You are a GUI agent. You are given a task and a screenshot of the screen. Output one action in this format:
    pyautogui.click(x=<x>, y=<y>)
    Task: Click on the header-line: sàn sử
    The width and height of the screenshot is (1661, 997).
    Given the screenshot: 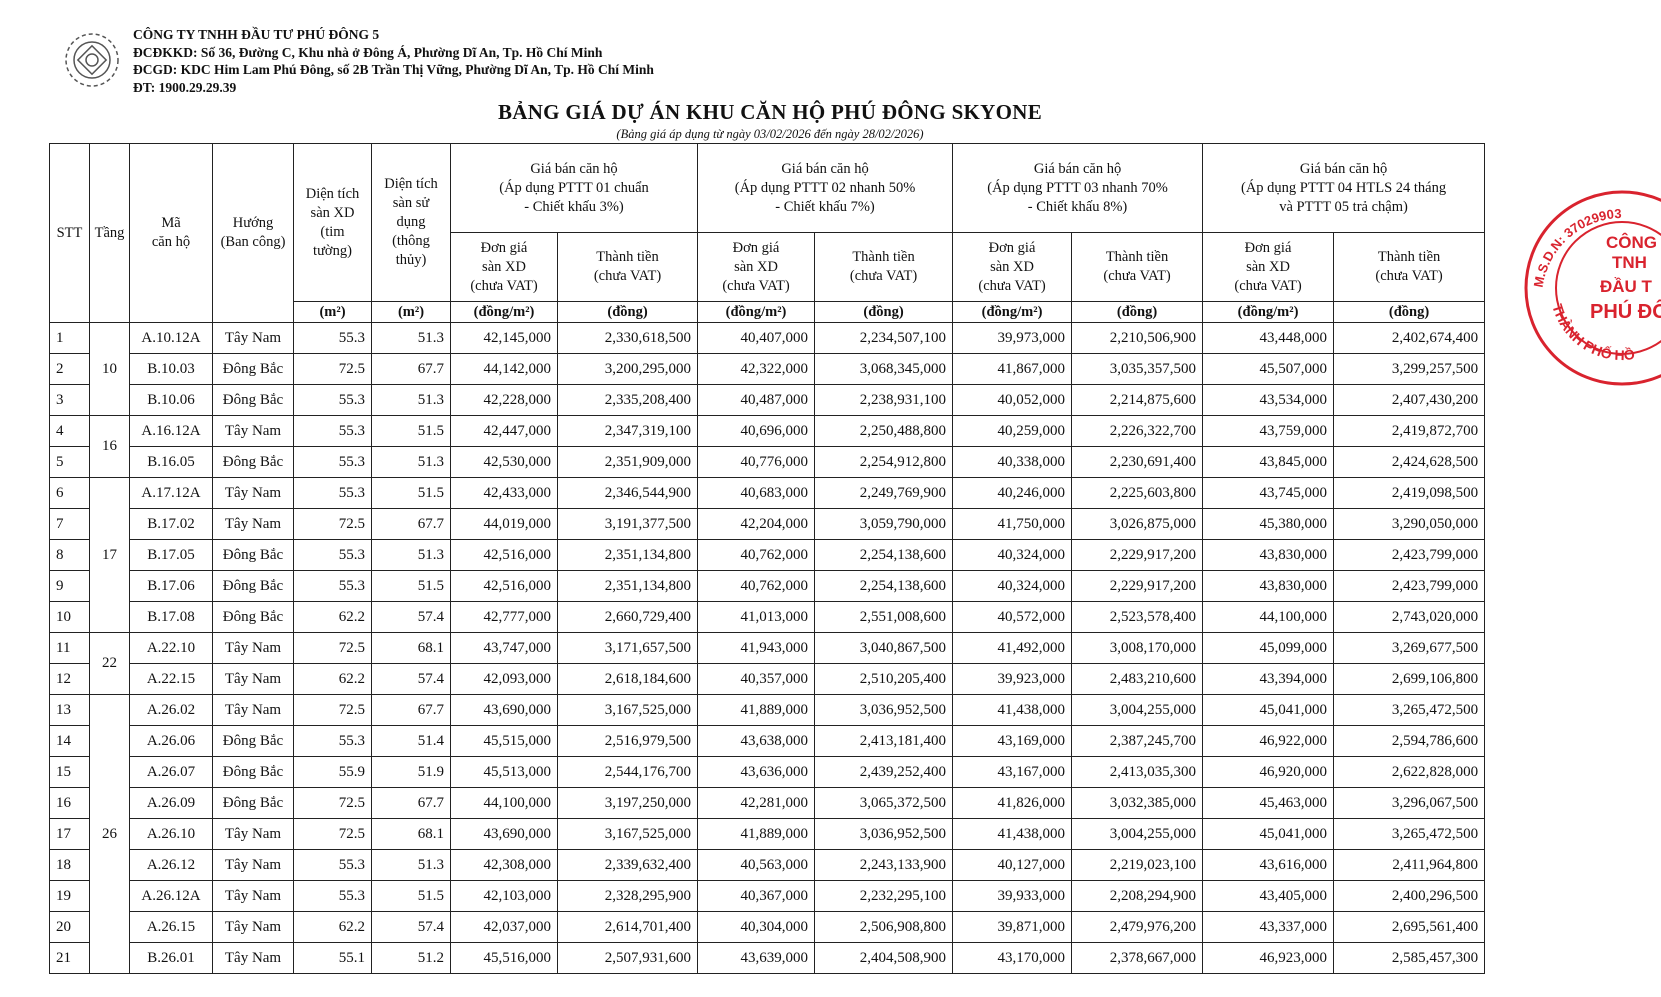 What is the action you would take?
    pyautogui.click(x=411, y=203)
    